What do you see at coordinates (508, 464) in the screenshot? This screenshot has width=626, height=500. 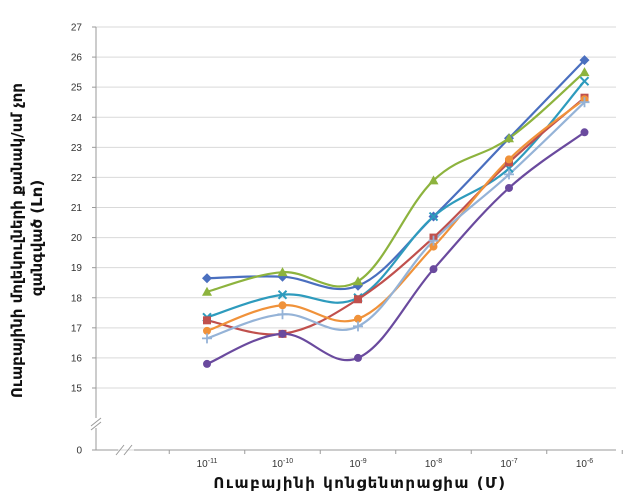 I see `x-tick-label: 10⁻⁷` at bounding box center [508, 464].